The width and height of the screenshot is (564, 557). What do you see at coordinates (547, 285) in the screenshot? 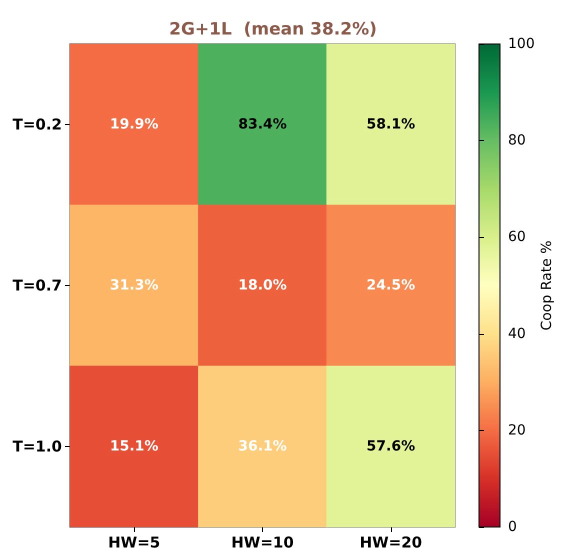
I see `color-bar-title: Coop Rate %` at bounding box center [547, 285].